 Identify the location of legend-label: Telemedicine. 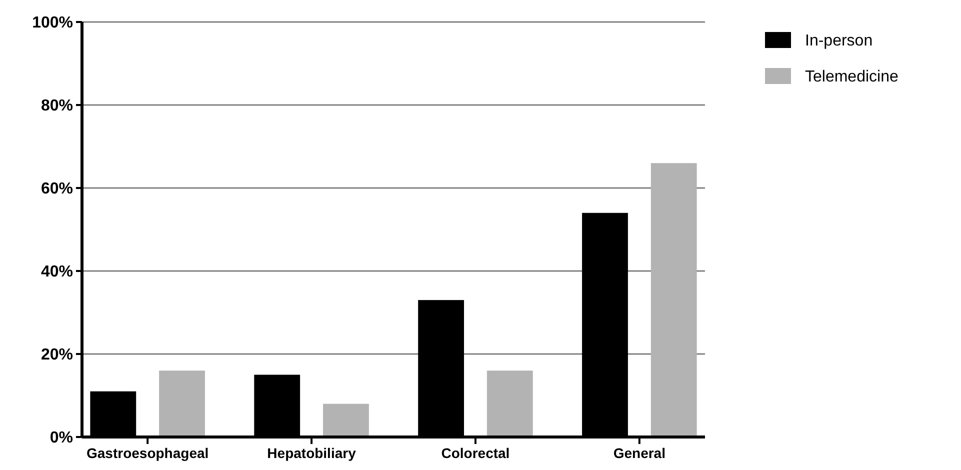
(851, 77).